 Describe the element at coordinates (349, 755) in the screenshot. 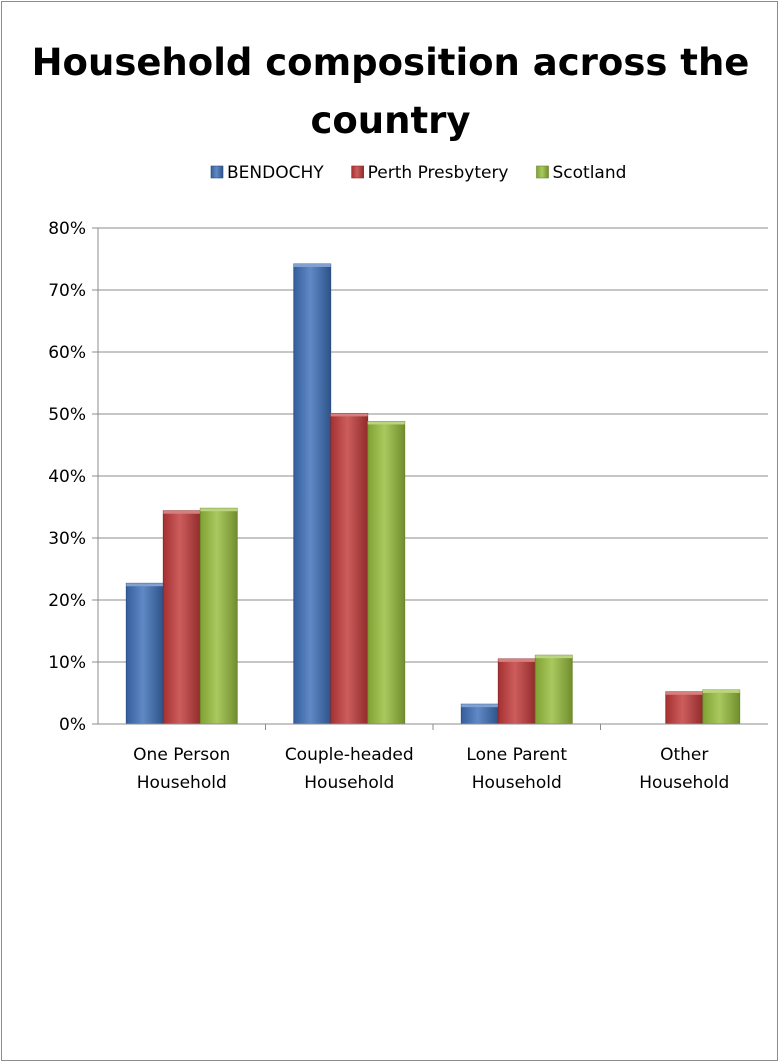

I see `x-category-label: Couple-headed` at that location.